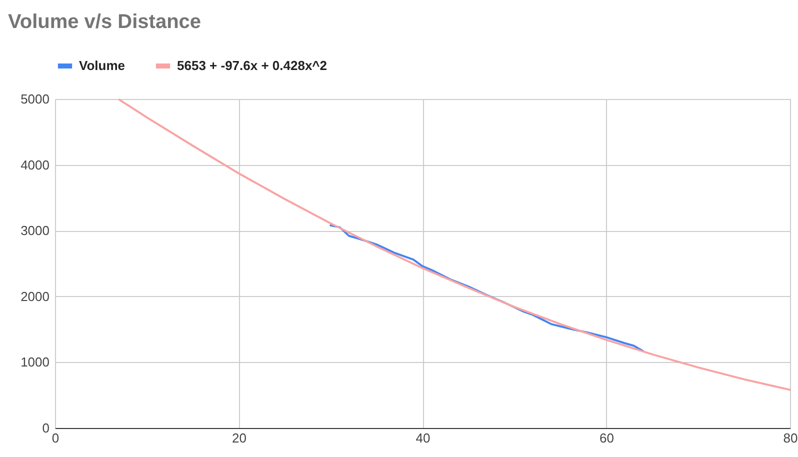 This screenshot has width=798, height=457. What do you see at coordinates (35, 99) in the screenshot?
I see `y-tick-label: 5000` at bounding box center [35, 99].